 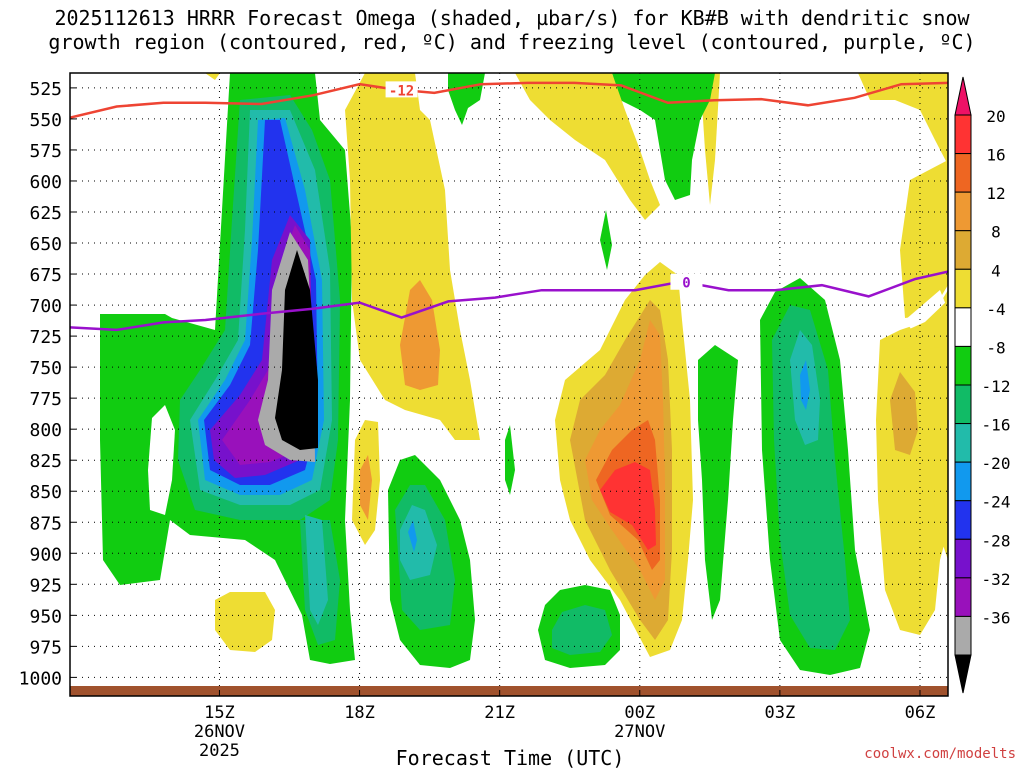 What do you see at coordinates (995, 347) in the screenshot?
I see `colorbar-label: -8` at bounding box center [995, 347].